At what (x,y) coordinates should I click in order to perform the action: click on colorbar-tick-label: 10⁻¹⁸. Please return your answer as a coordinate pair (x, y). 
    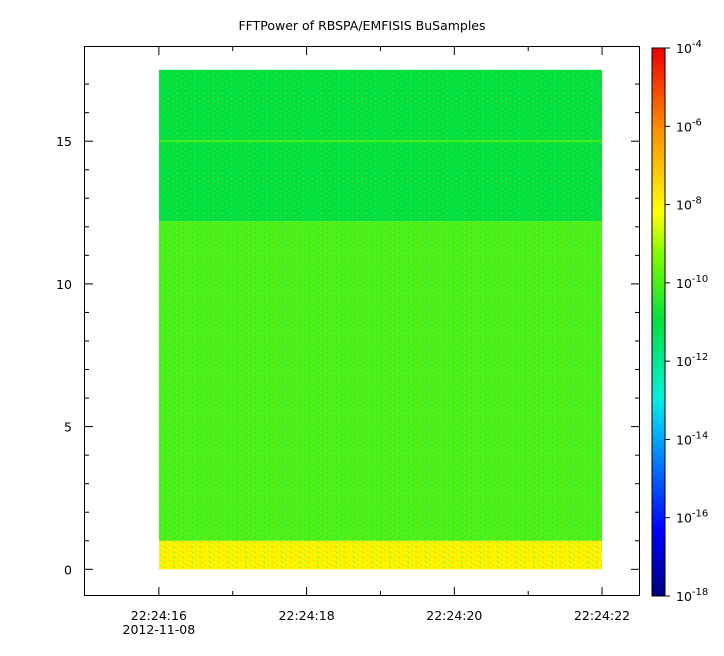
    Looking at the image, I should click on (692, 595).